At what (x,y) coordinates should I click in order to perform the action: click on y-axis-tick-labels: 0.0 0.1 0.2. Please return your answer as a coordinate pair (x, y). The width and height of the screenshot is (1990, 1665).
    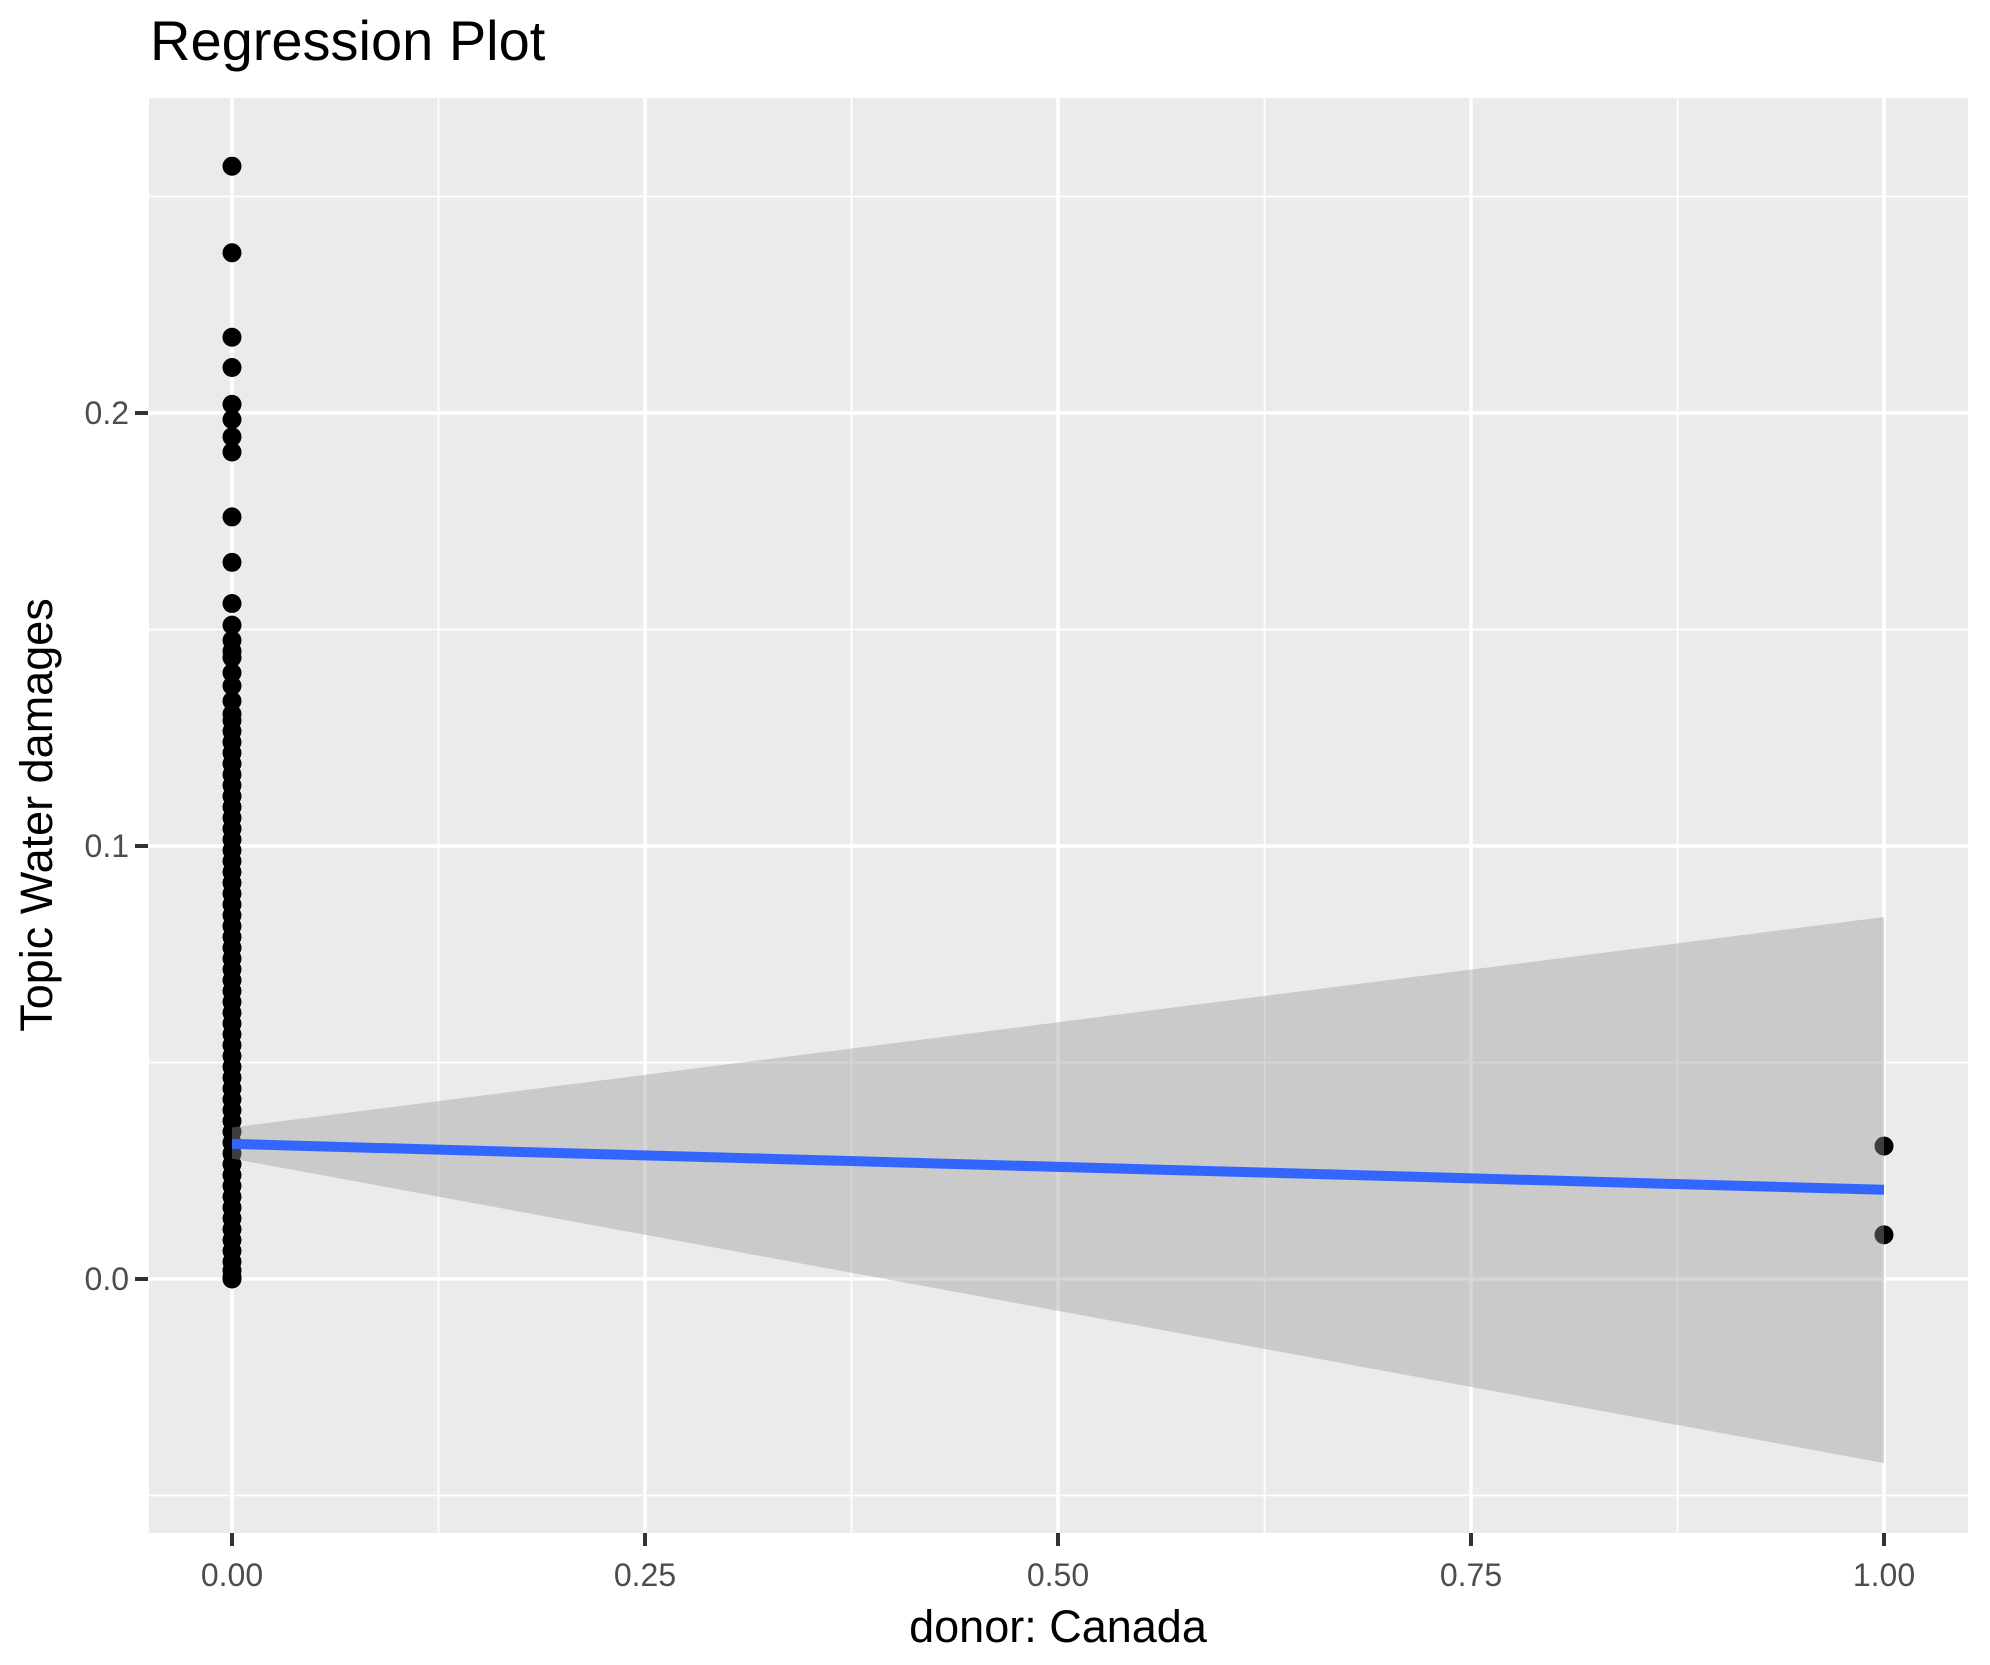
    Looking at the image, I should click on (107, 846).